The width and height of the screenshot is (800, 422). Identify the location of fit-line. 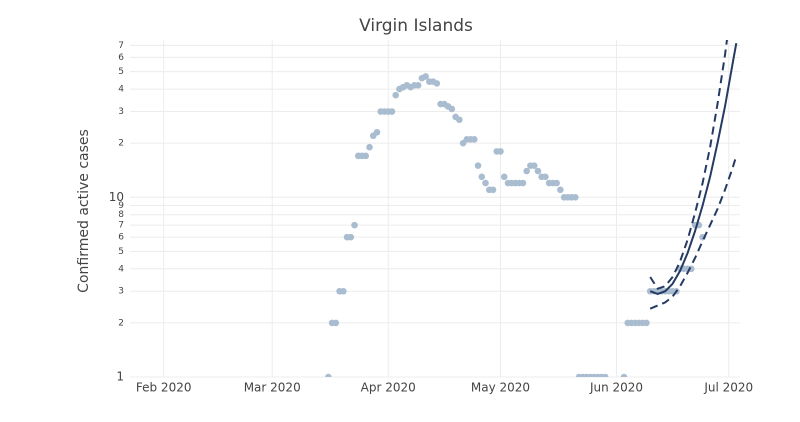
(693, 169).